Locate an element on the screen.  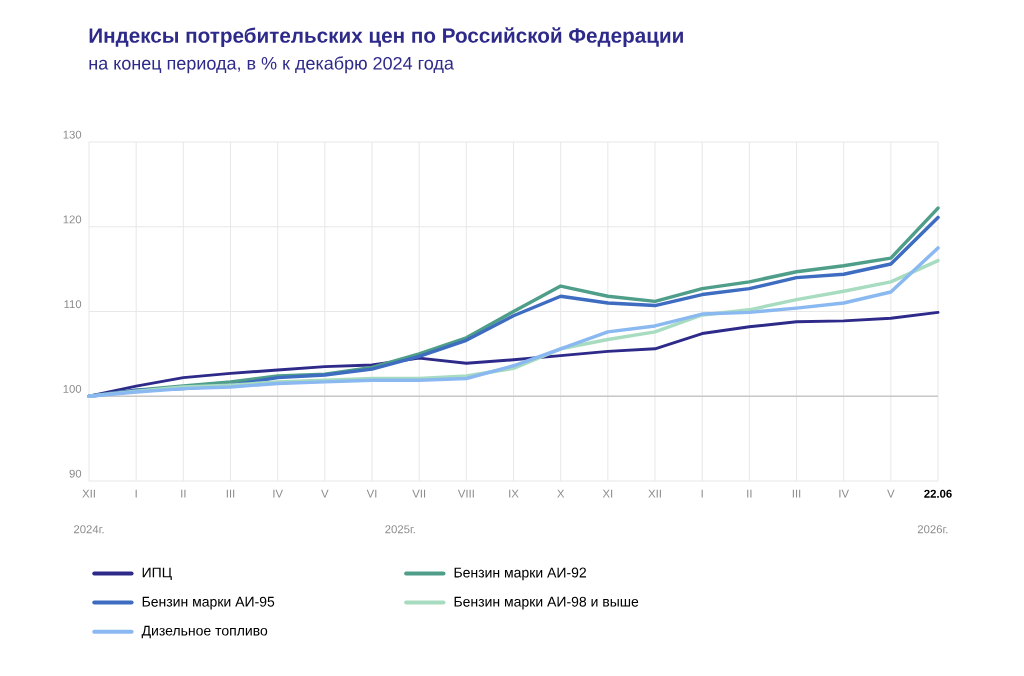
y-tick-label: 120 is located at coordinates (72, 219).